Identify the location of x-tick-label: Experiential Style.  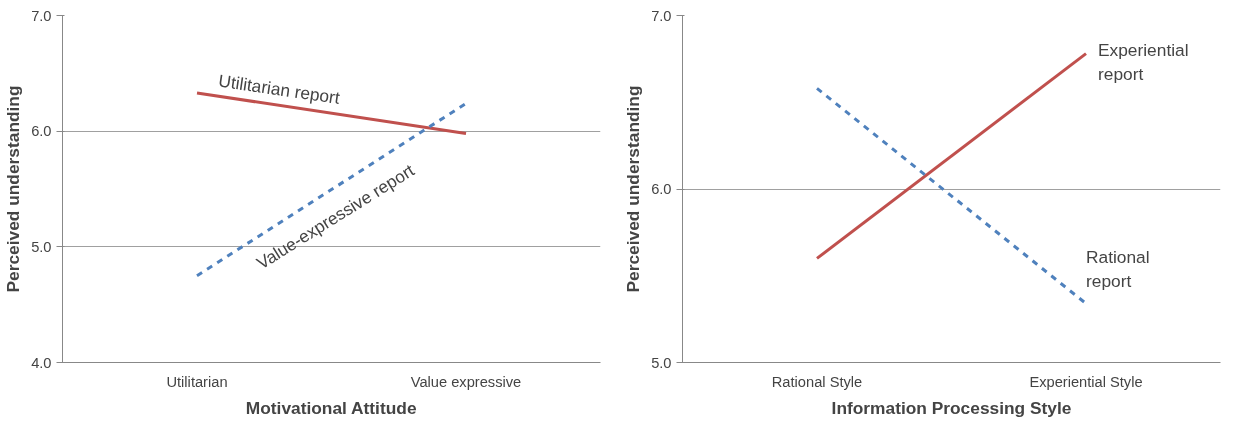
(1086, 381).